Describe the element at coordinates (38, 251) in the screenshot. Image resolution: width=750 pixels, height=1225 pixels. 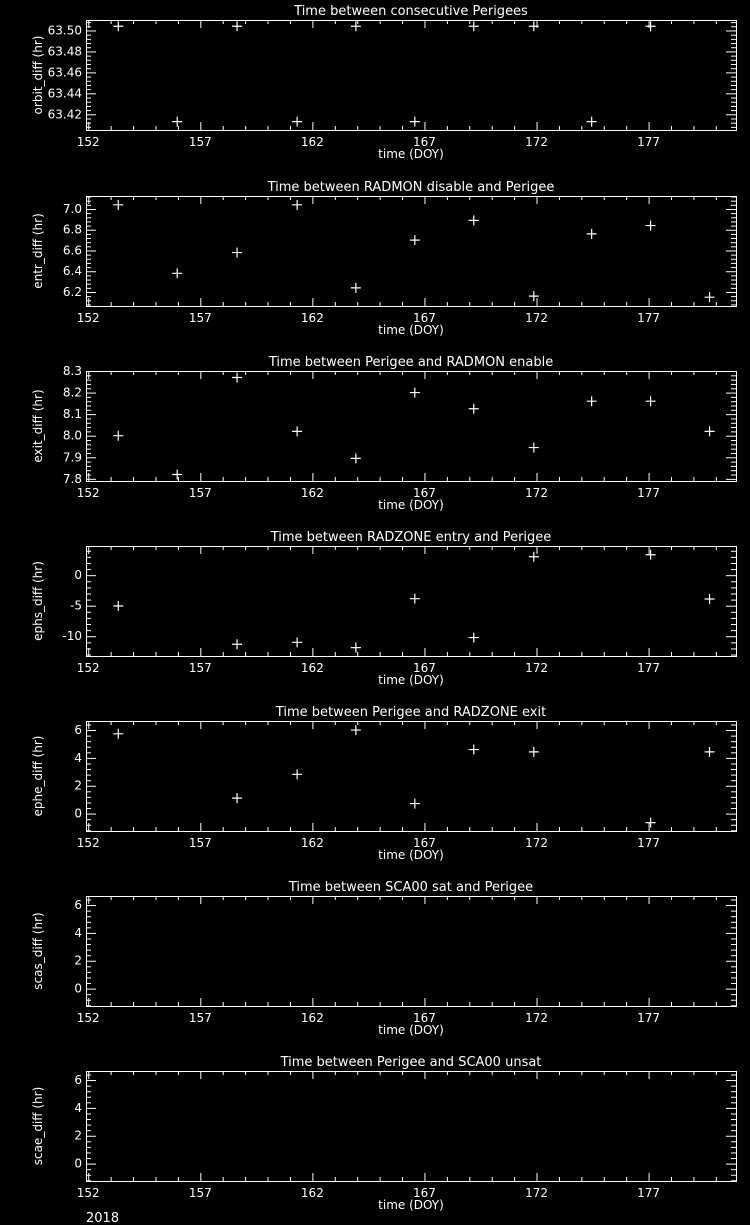
I see `y-axis-label: entr_diff (hr)` at that location.